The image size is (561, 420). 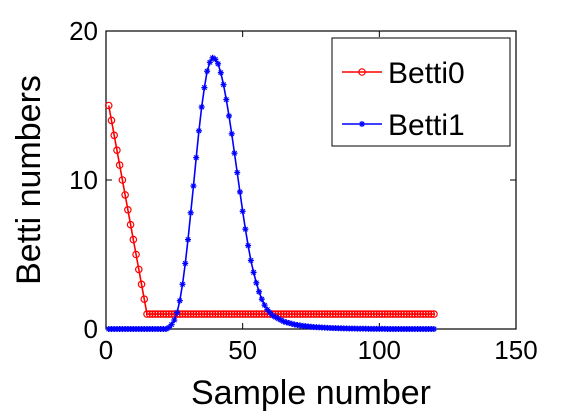 What do you see at coordinates (242, 350) in the screenshot?
I see `x-tick-label: 50` at bounding box center [242, 350].